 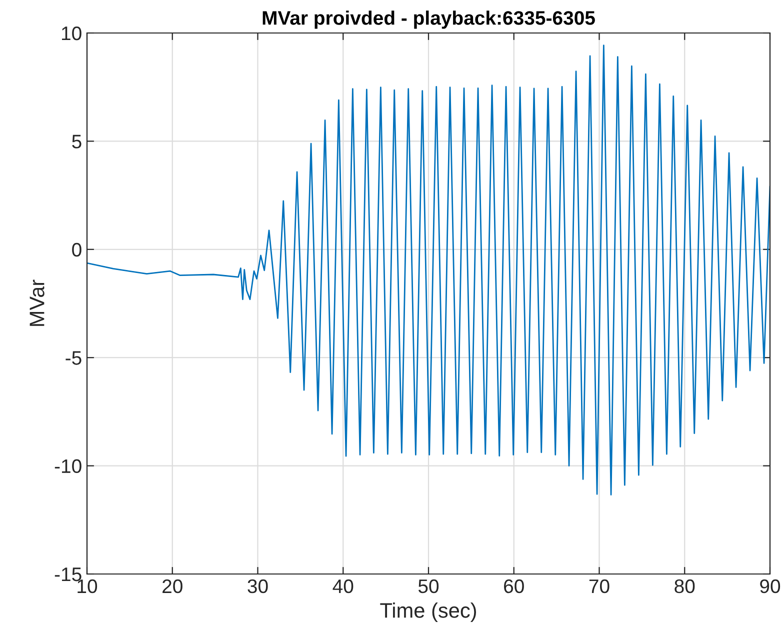 I want to click on y-tick-label: 10, so click(x=72, y=33).